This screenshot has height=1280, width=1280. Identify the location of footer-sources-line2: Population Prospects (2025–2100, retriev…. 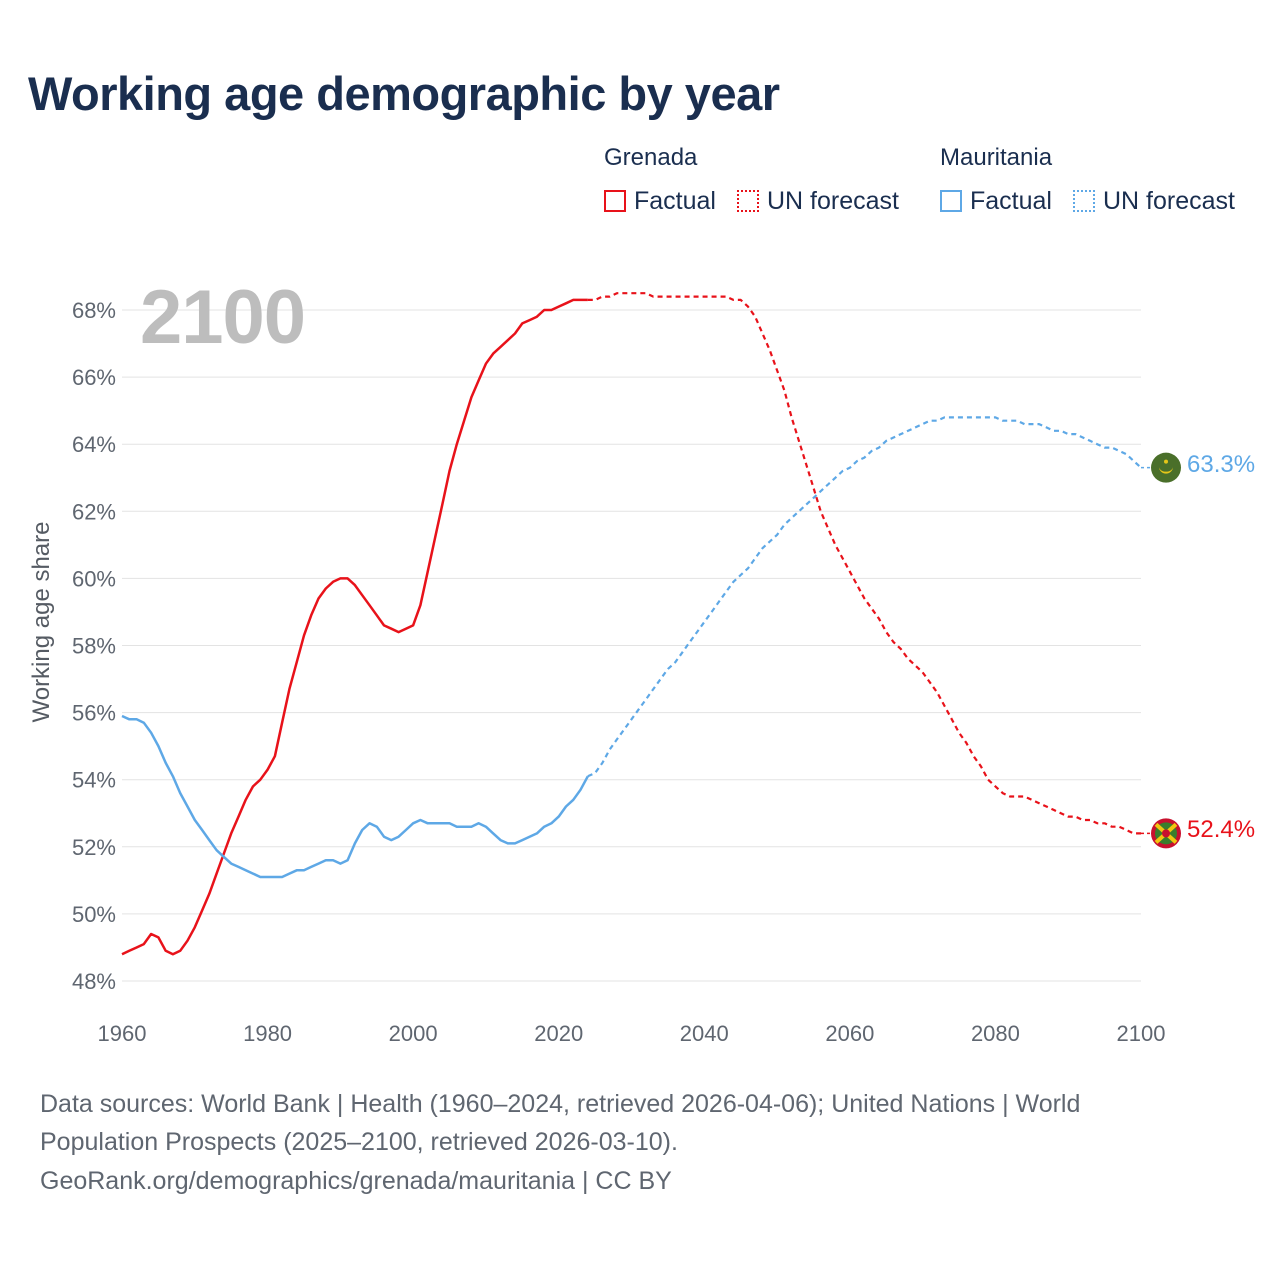
(359, 1142).